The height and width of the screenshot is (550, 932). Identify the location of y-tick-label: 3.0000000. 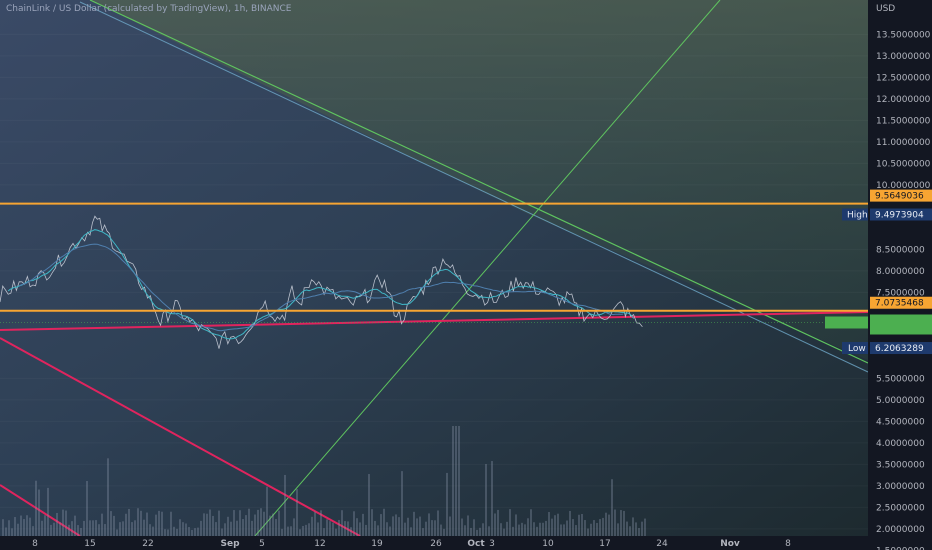
(900, 487).